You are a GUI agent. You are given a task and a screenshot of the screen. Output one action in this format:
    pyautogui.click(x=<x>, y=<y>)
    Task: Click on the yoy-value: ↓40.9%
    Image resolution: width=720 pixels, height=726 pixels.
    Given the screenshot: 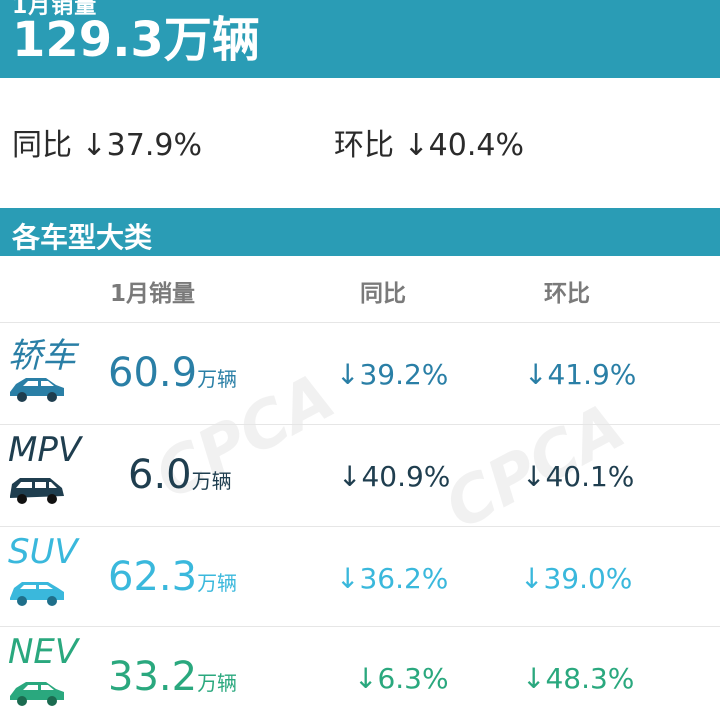 What is the action you would take?
    pyautogui.click(x=394, y=476)
    